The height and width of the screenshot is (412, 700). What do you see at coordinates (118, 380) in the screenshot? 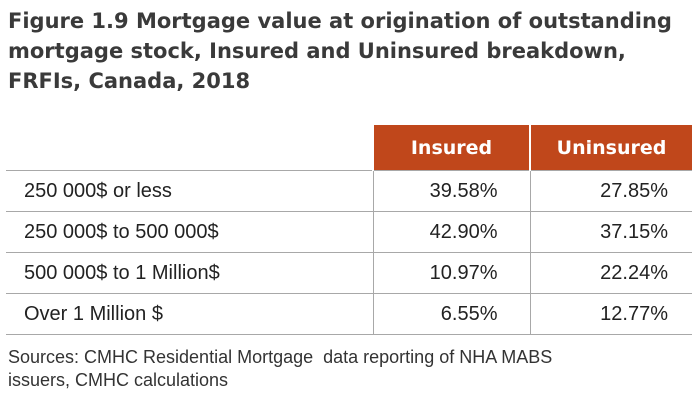
I see `source-note-line-2: issuers, CMHC calculations` at bounding box center [118, 380].